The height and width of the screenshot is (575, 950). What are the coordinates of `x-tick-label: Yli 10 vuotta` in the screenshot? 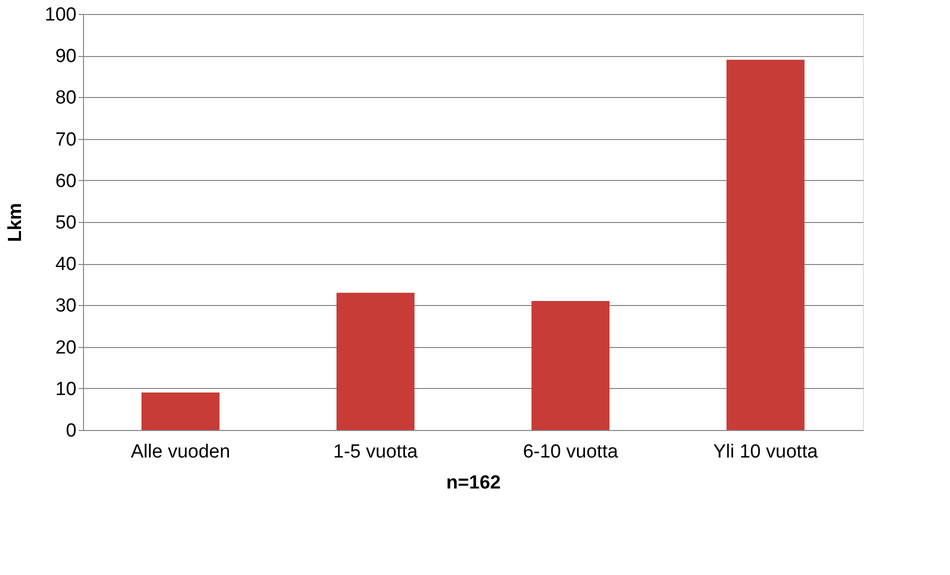 It's located at (765, 452).